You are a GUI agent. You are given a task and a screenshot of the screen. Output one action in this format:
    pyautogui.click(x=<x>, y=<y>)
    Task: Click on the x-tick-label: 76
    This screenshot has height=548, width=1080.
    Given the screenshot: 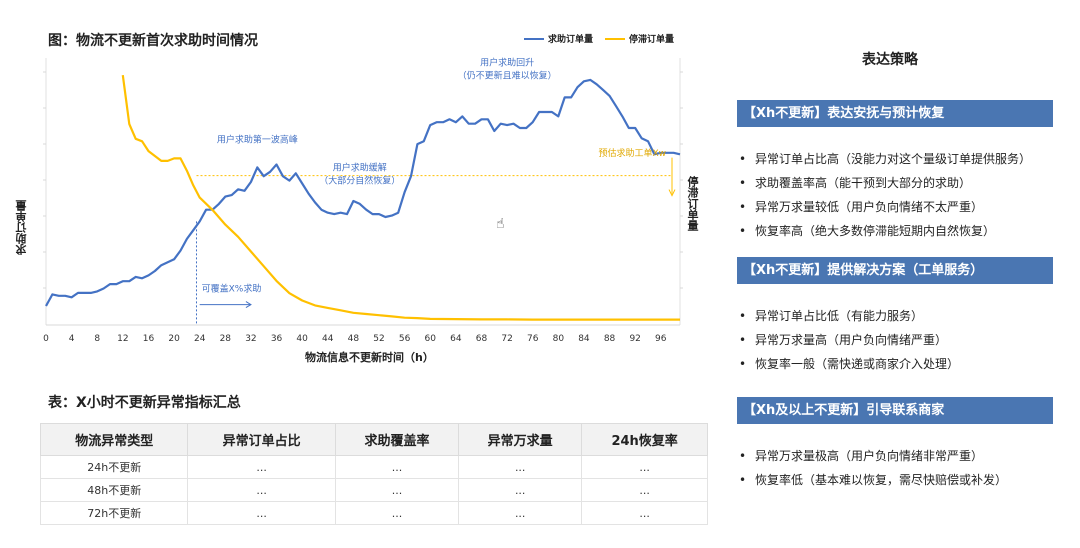 What is the action you would take?
    pyautogui.click(x=533, y=339)
    